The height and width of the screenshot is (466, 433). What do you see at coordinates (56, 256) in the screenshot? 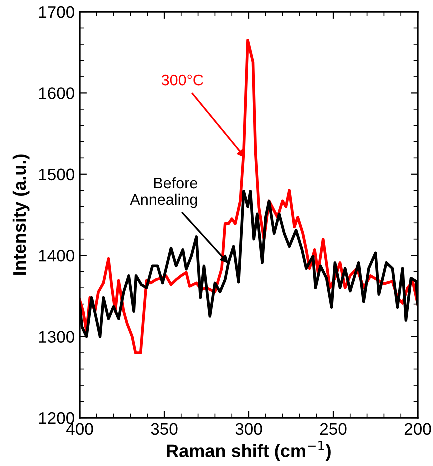
I see `y-tick-label: 1400` at bounding box center [56, 256].